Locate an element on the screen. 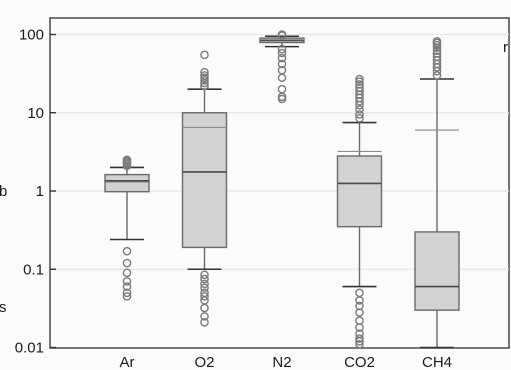 This screenshot has width=511, height=370. x-tick-label: Ar is located at coordinates (127, 362).